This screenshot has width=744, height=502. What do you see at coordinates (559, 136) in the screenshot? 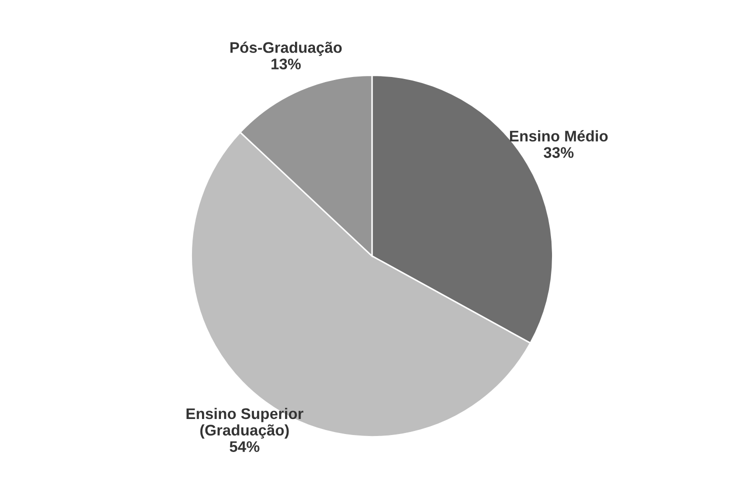
I see `slice-label: Ensino Médio` at bounding box center [559, 136].